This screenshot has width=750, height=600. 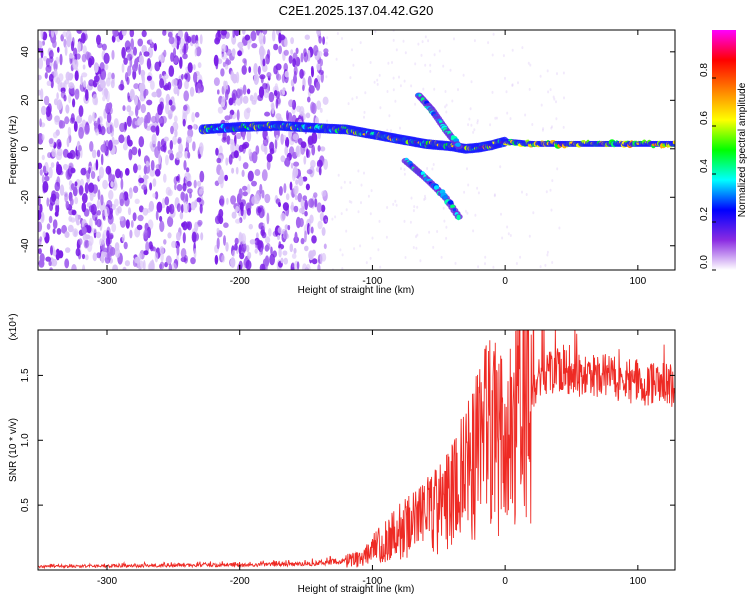 I want to click on y-tick-label: -40, so click(x=25, y=245).